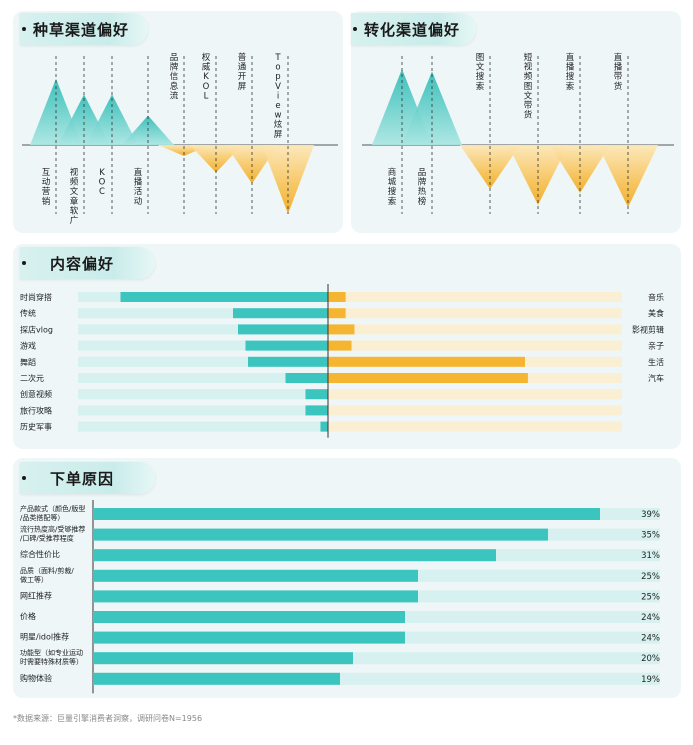 This screenshot has width=693, height=745. What do you see at coordinates (36, 678) in the screenshot?
I see `reason-label: 购物体验` at bounding box center [36, 678].